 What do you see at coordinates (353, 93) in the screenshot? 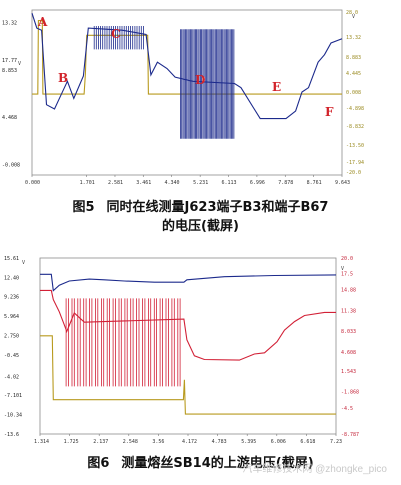
I see `chart-5-right-tick-label: 0.008` at bounding box center [353, 93].